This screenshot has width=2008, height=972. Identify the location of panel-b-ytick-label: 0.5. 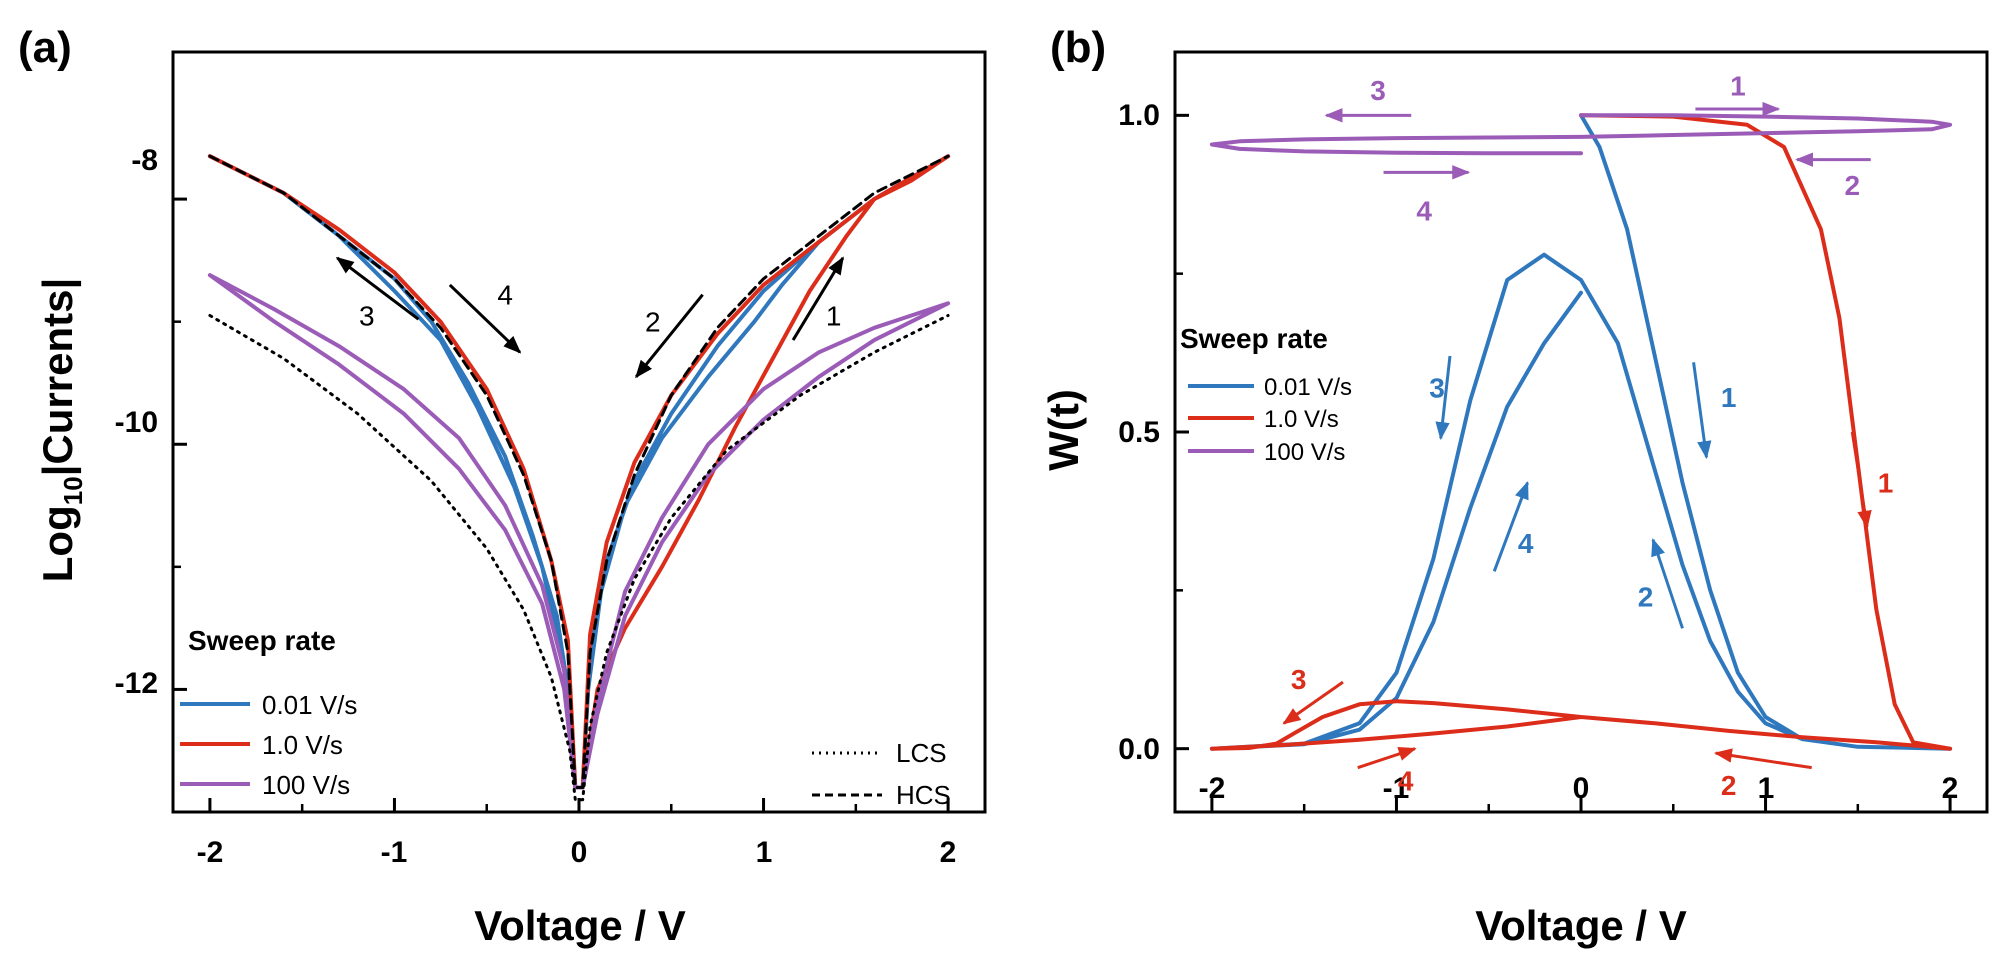
(1139, 432).